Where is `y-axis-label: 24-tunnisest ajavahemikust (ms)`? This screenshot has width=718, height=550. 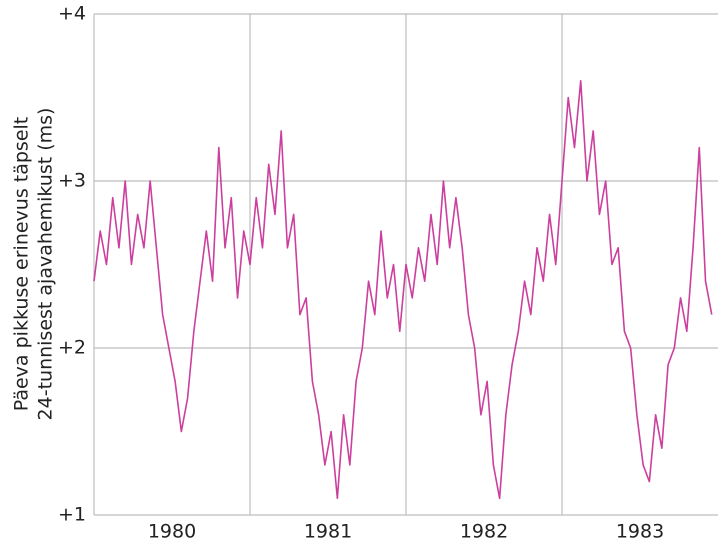
y-axis-label: 24-tunnisest ajavahemikust (ms) is located at coordinates (46, 264).